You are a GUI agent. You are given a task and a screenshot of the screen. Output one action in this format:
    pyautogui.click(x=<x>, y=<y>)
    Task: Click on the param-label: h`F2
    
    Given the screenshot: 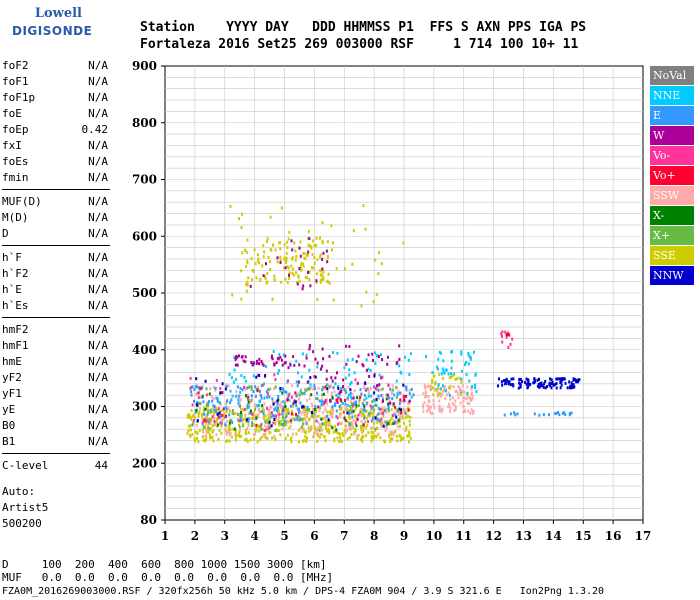 What is the action you would take?
    pyautogui.click(x=15, y=273)
    